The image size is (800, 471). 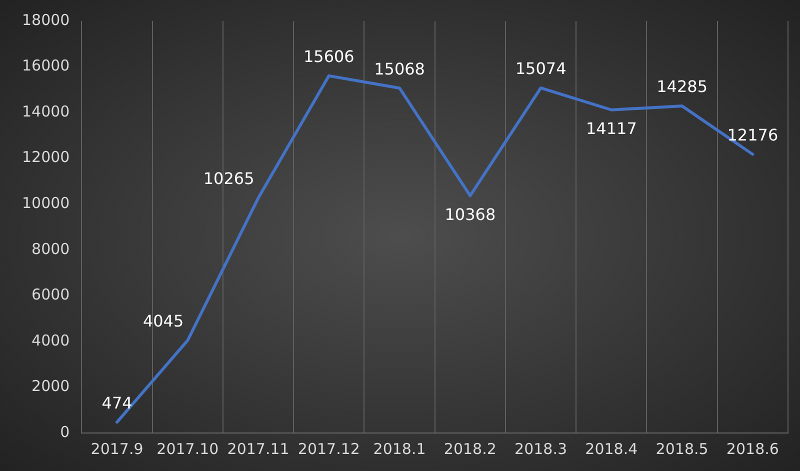 I want to click on y-tick-label: 6000, so click(x=51, y=295).